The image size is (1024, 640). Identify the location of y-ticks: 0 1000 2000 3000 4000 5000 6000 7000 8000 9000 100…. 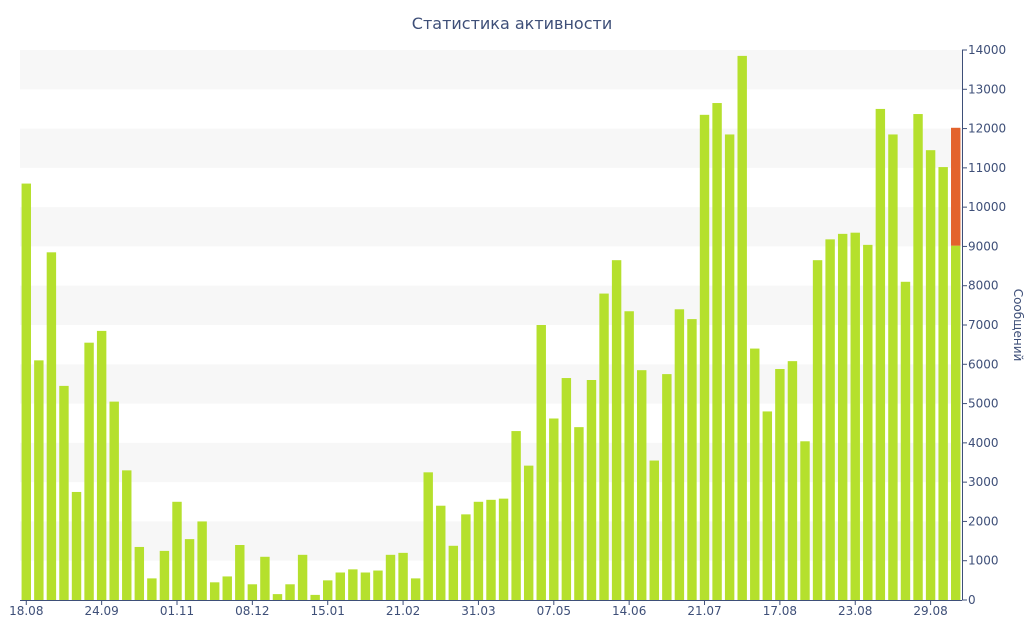
(984, 325).